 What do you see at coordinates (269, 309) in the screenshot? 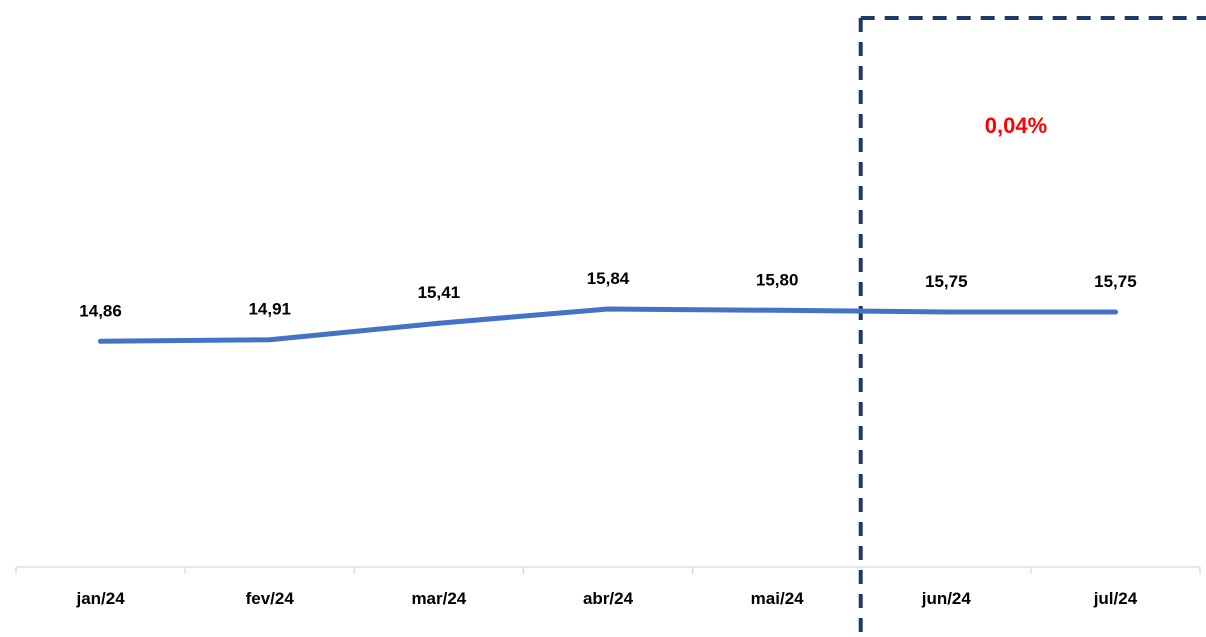
I see `data-label: 14,91` at bounding box center [269, 309].